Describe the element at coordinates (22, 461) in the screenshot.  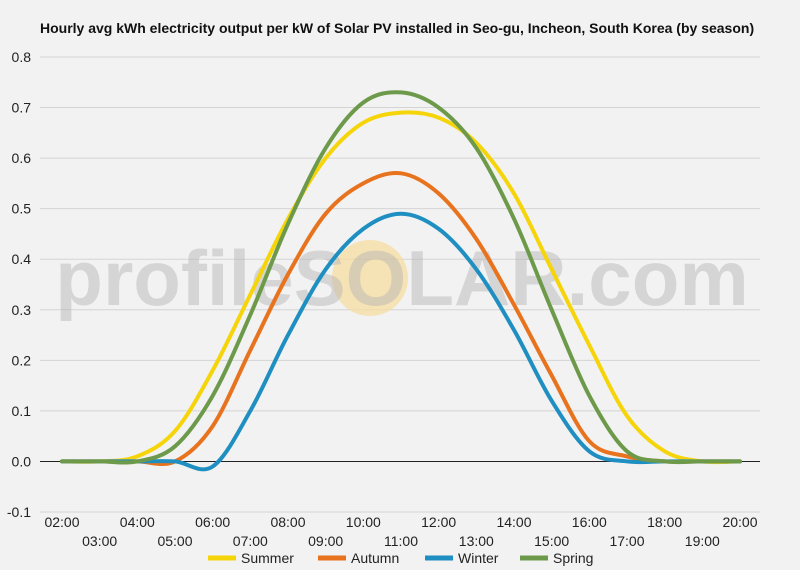
I see `y-tick-label: 0.0` at that location.